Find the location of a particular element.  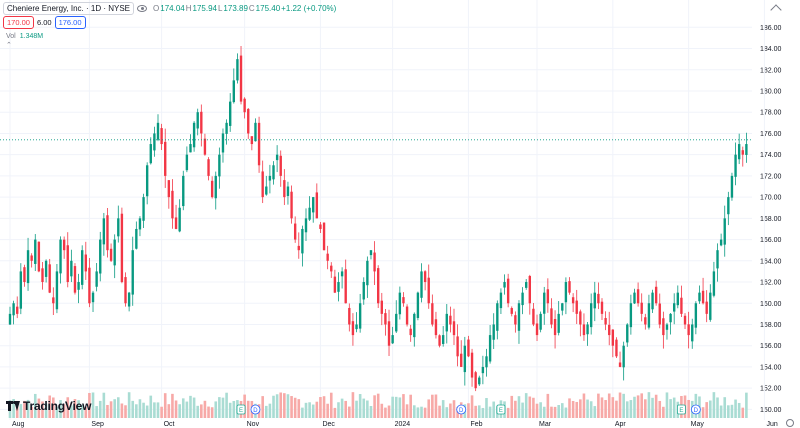

event-marker-label: E is located at coordinates (501, 411).